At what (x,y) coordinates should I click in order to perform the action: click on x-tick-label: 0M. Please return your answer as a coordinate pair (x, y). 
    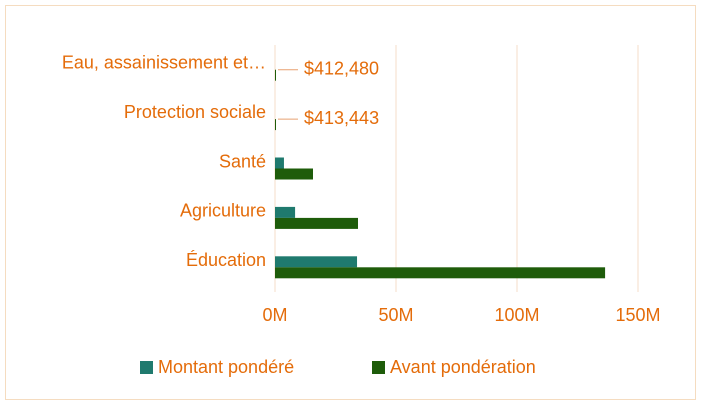
    Looking at the image, I should click on (274, 315).